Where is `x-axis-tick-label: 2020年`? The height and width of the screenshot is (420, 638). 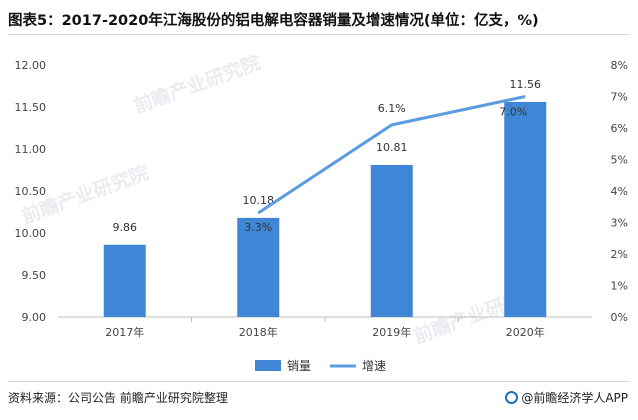
x-axis-tick-label: 2020年 is located at coordinates (525, 332).